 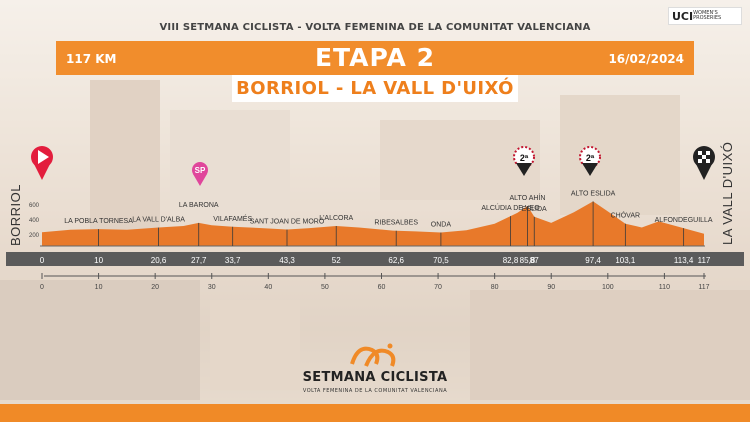 I want to click on stage-band: 117 KM ETAPA 2 16/02/2024, so click(x=375, y=58).